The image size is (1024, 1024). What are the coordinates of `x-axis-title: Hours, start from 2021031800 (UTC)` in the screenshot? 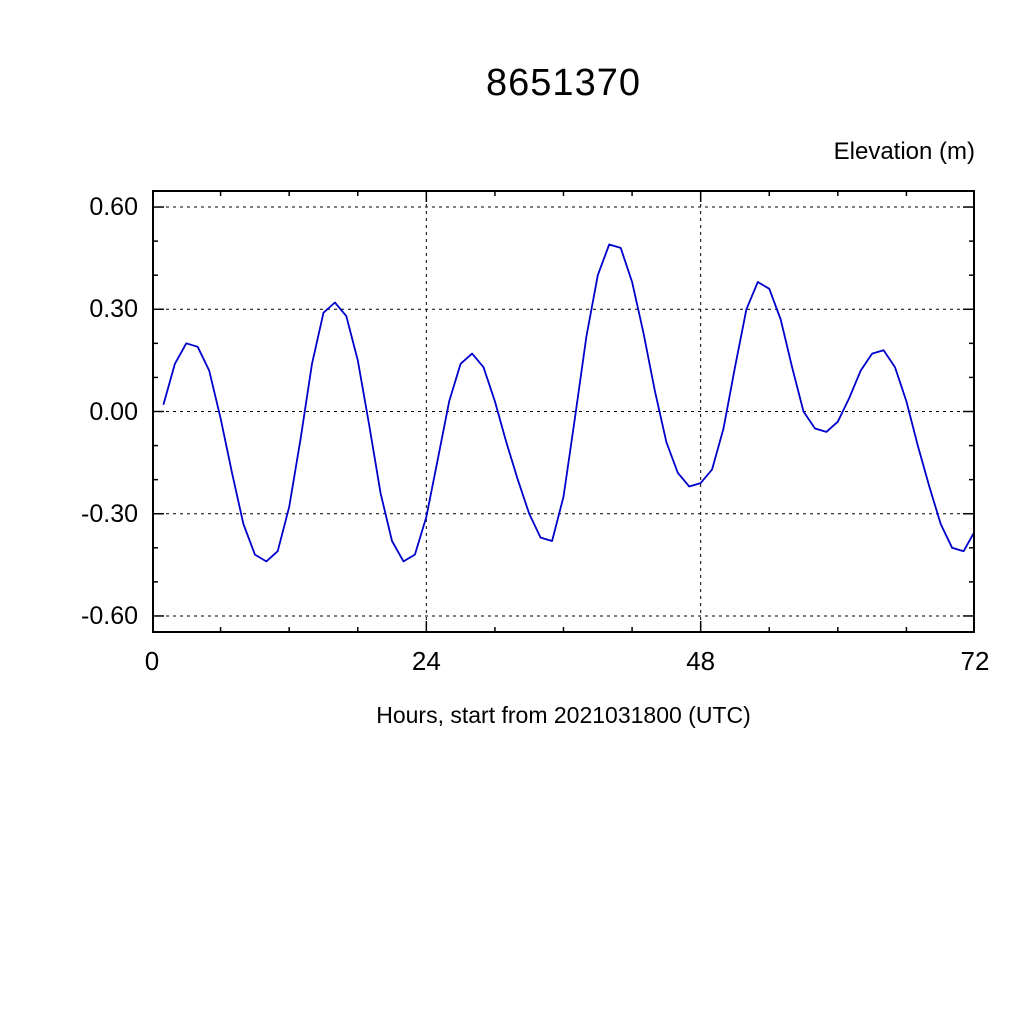 It's located at (563, 715).